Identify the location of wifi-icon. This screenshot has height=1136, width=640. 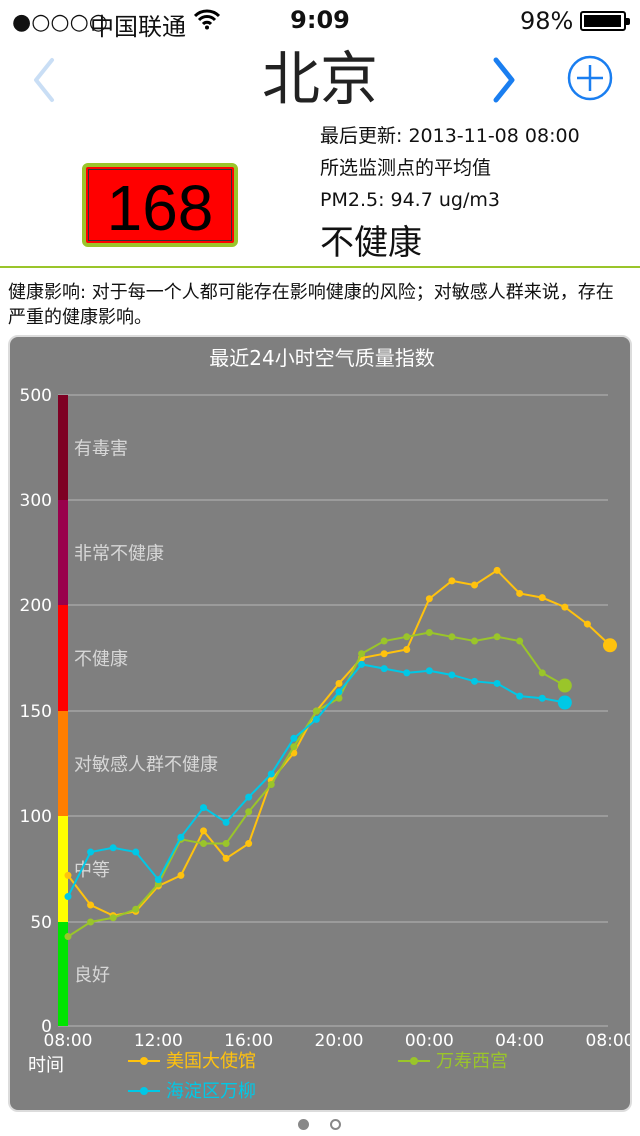
(207, 19).